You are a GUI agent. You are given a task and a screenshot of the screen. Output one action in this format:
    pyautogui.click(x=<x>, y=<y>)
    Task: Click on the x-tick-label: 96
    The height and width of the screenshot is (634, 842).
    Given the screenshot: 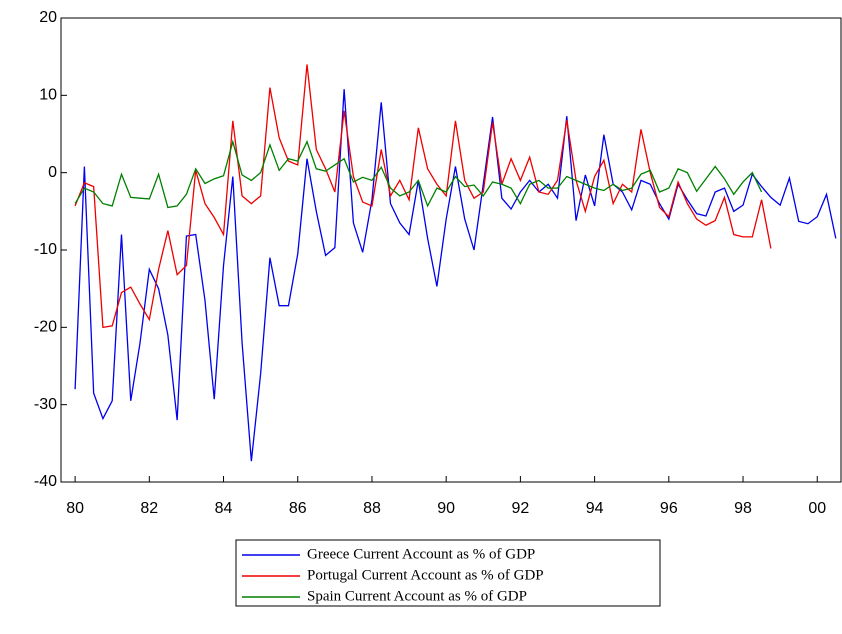 What is the action you would take?
    pyautogui.click(x=669, y=508)
    